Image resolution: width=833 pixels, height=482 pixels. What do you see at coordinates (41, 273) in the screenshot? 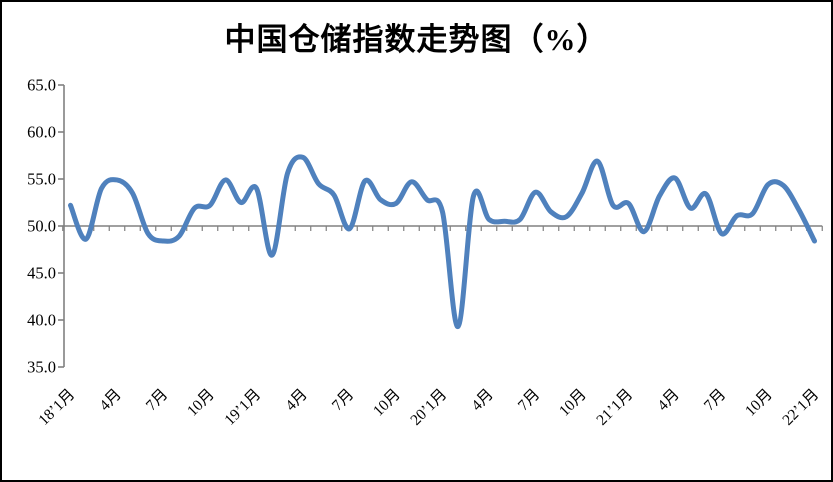
I see `y-axis-tick-label: 45.0` at bounding box center [41, 273].